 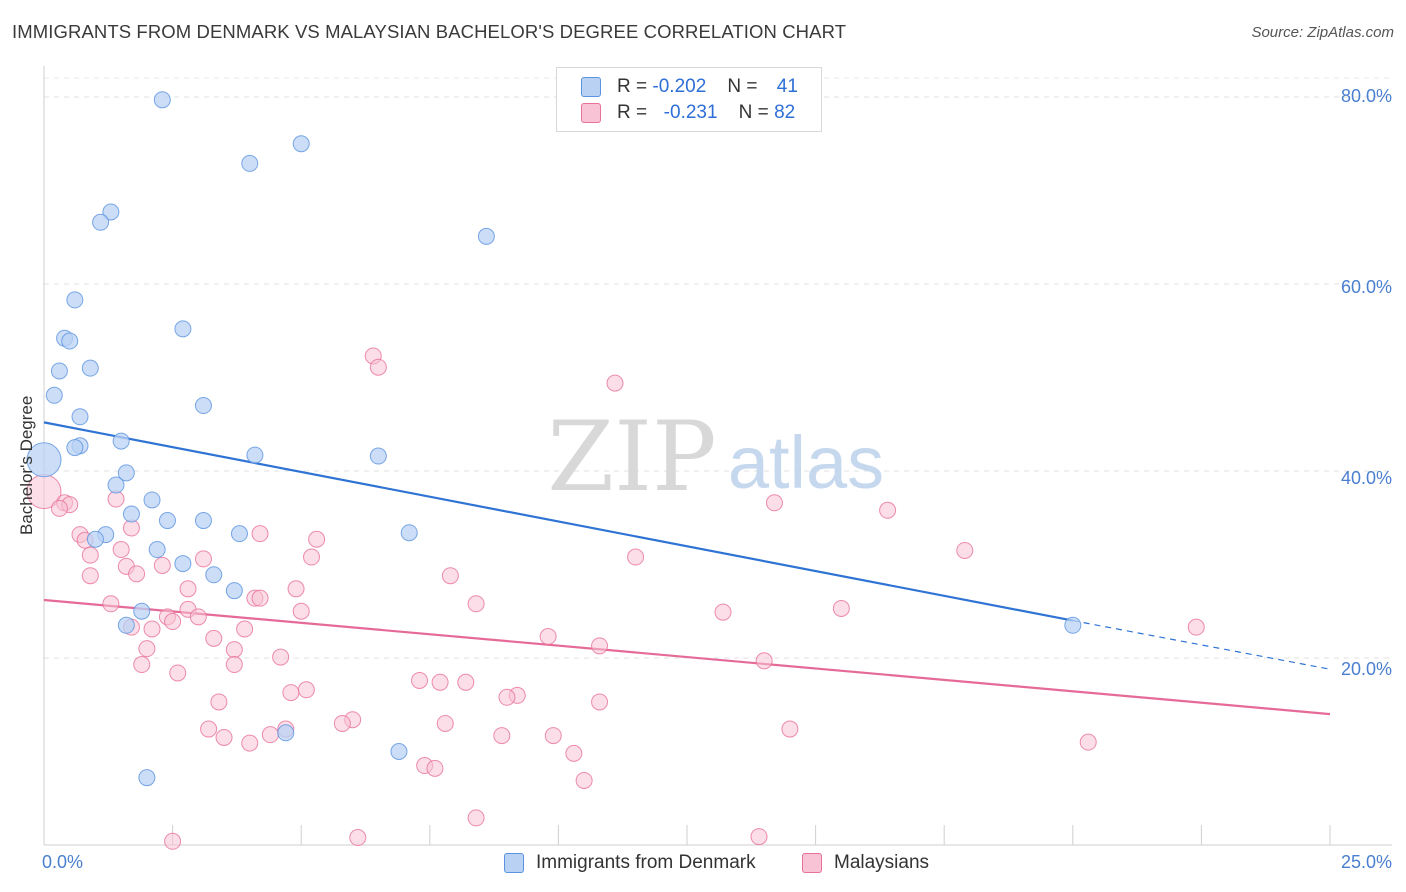 What do you see at coordinates (882, 862) in the screenshot?
I see `bottom-legend-label-malaysians: Malaysians` at bounding box center [882, 862].